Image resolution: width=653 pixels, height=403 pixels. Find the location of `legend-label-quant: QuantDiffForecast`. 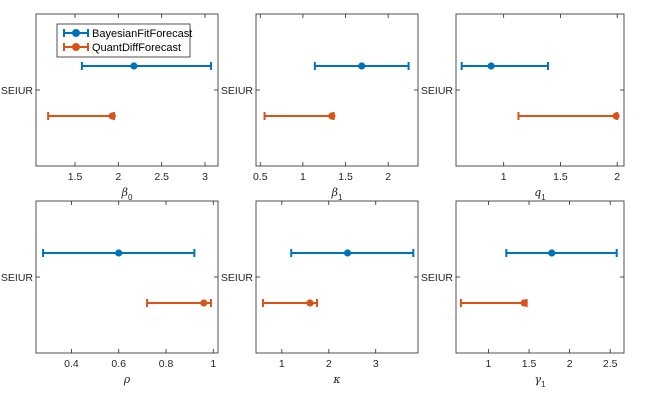

legend-label-quant: QuantDiffForecast is located at coordinates (136, 48).